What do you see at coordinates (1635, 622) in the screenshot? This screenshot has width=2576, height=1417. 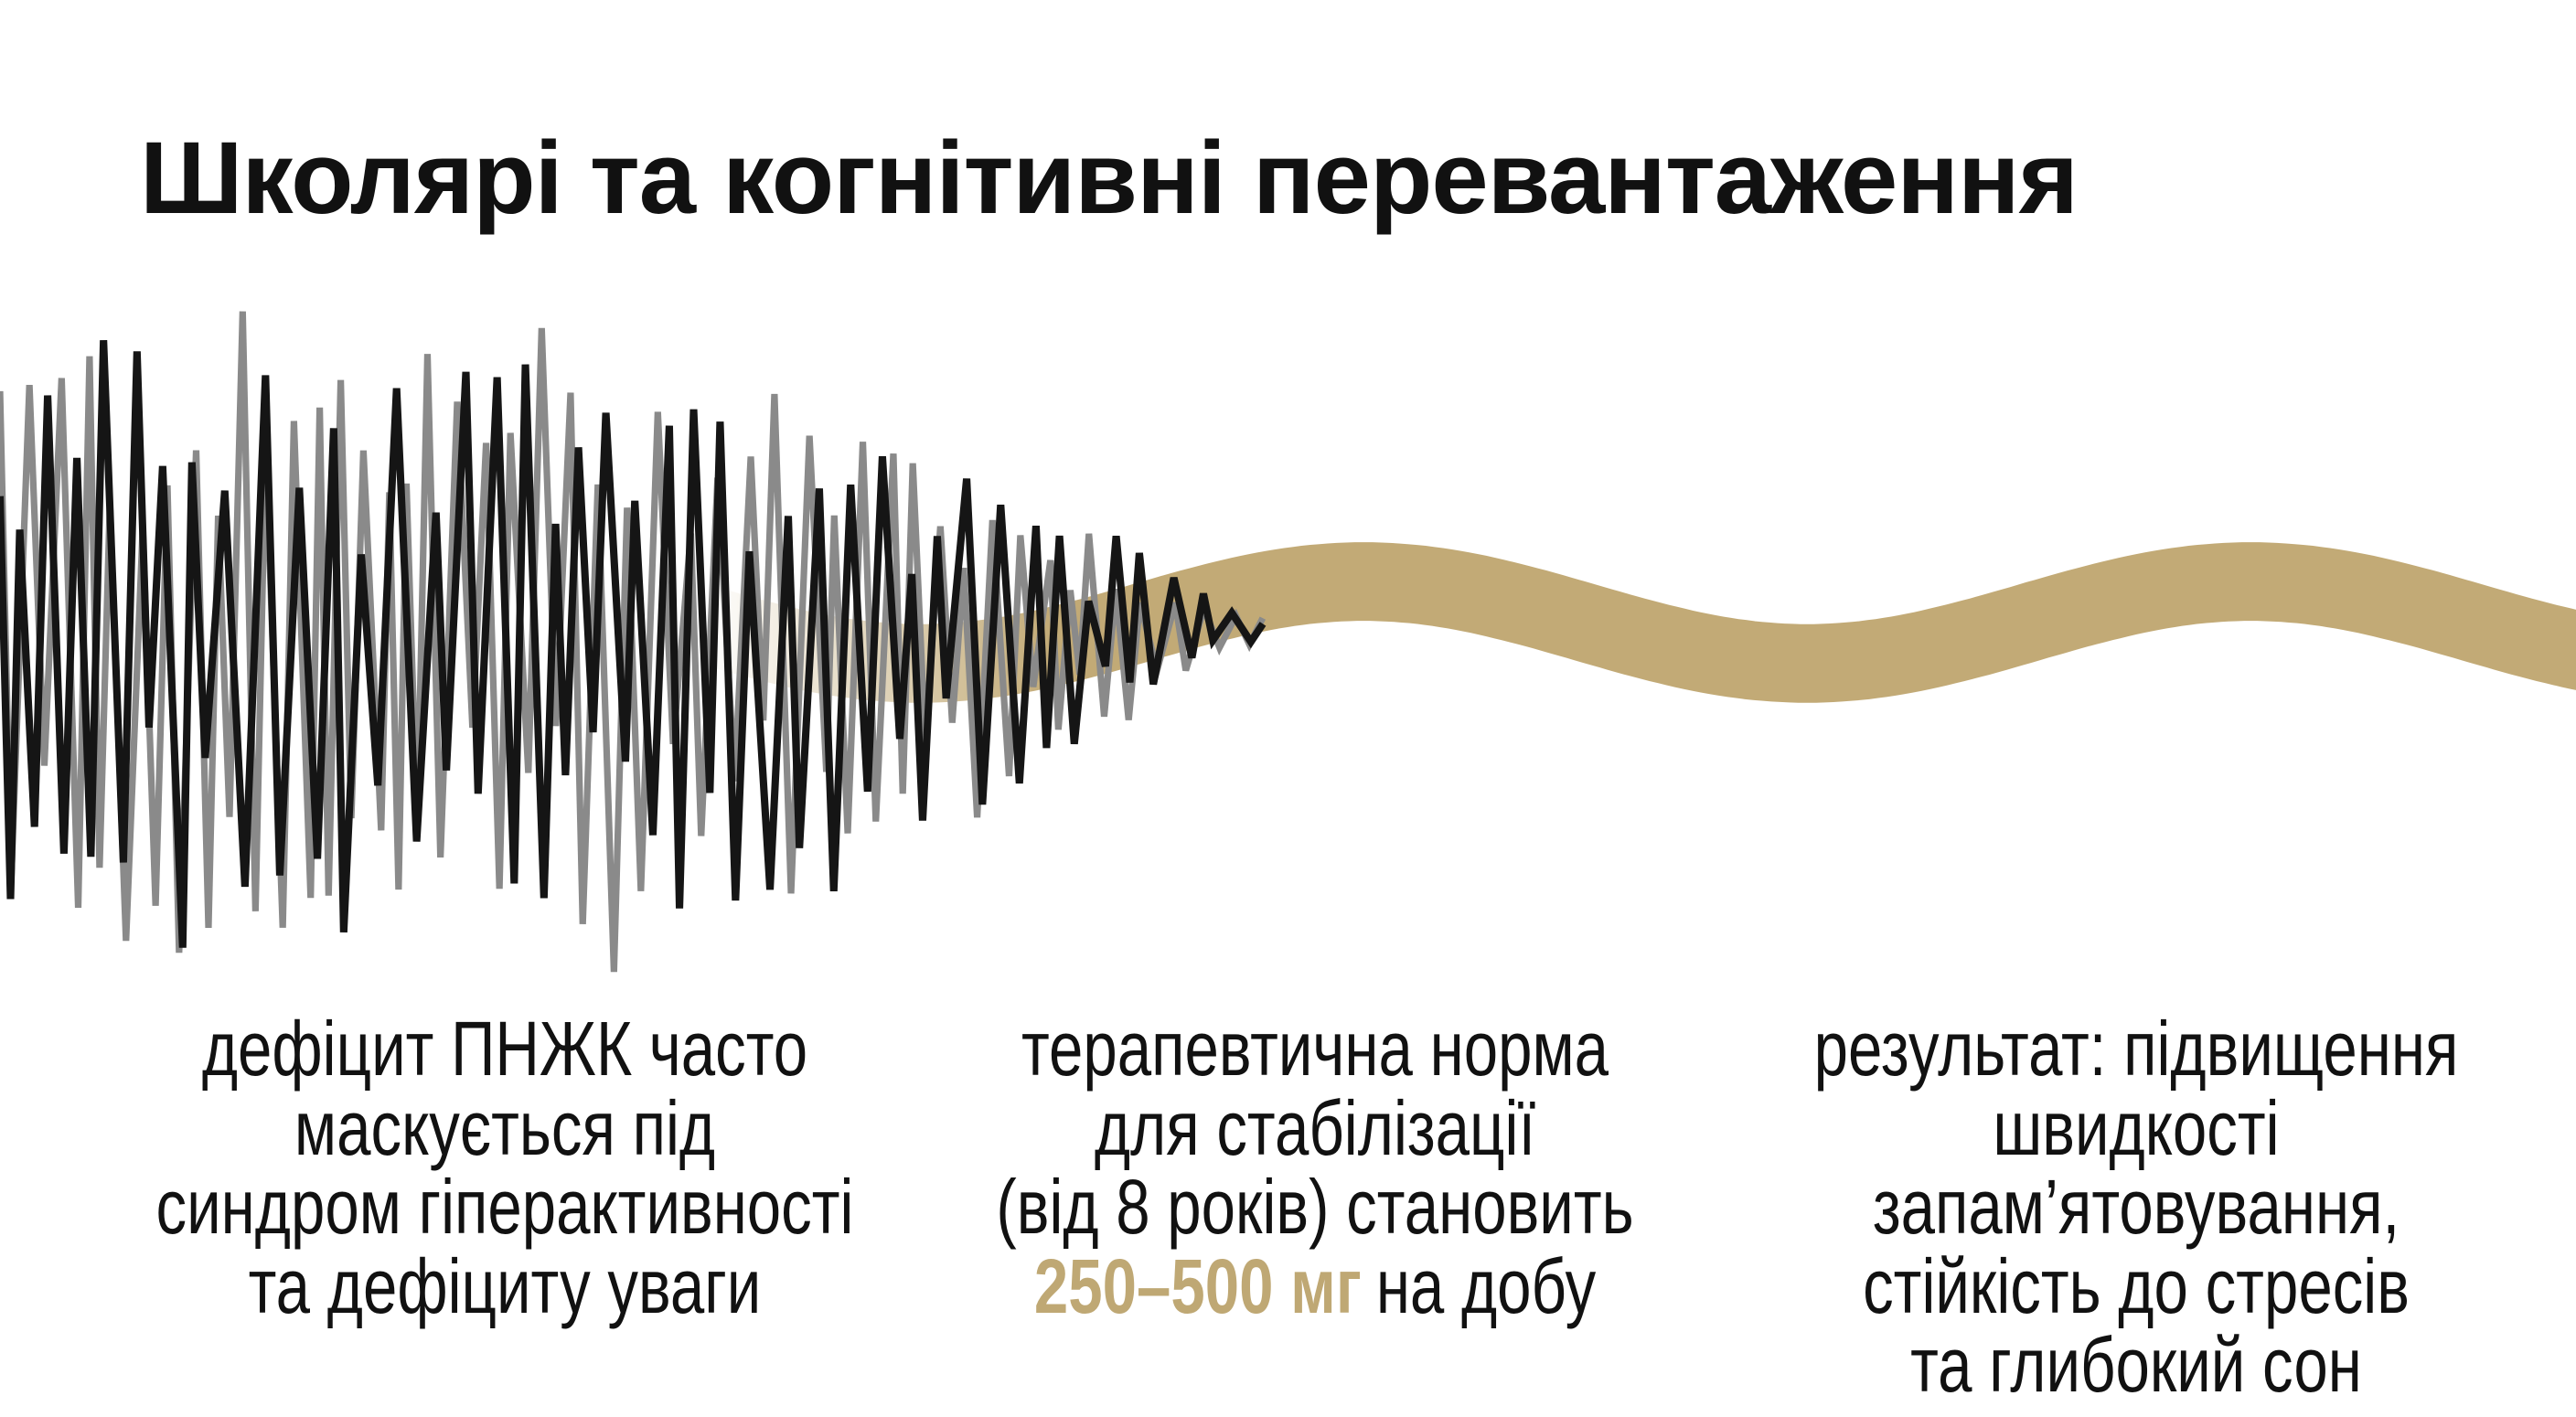 I see `calm-wave` at bounding box center [1635, 622].